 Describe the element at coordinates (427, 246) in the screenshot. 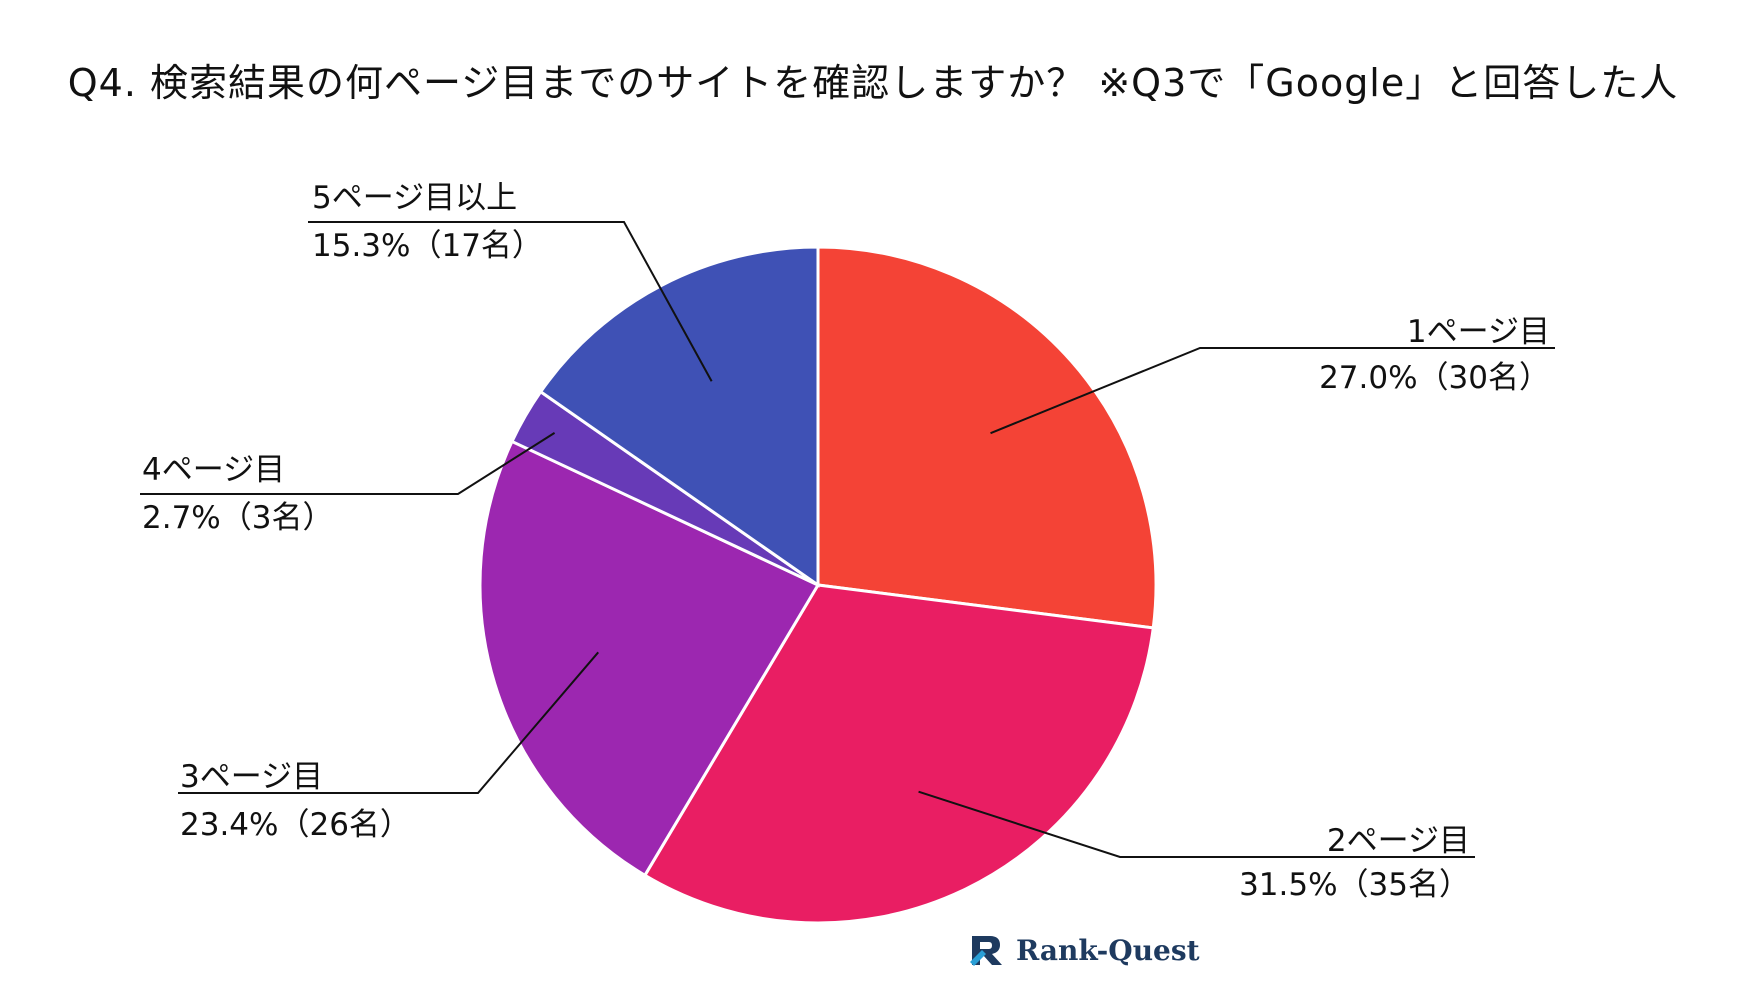

I see `slice-label-value-5: 15.3%（17名）` at that location.